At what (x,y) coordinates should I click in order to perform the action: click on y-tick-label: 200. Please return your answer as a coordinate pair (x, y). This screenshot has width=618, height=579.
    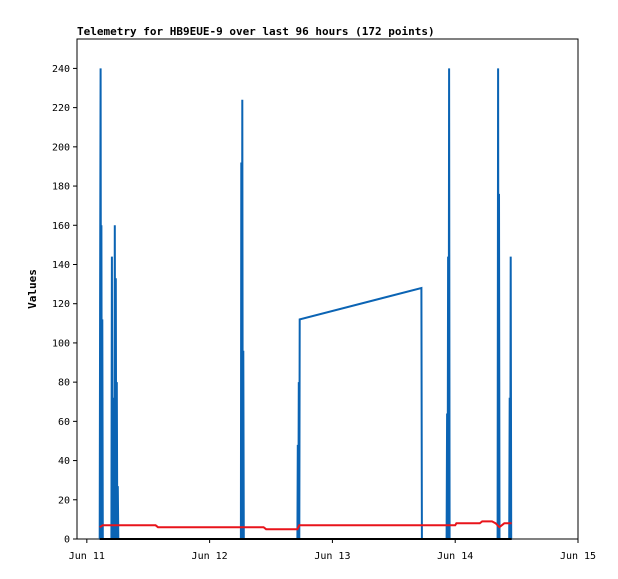
    Looking at the image, I should click on (61, 147).